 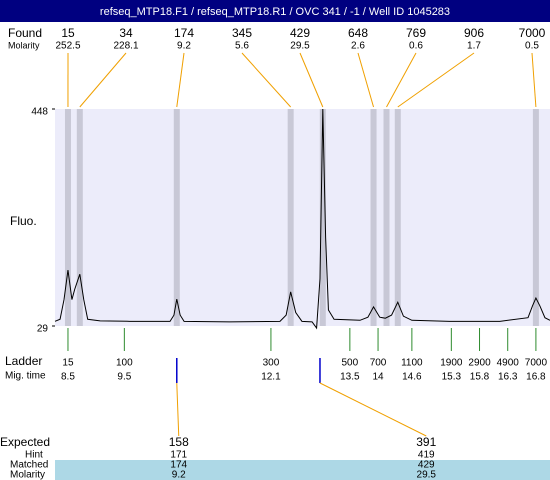 What do you see at coordinates (25, 442) in the screenshot?
I see `expected-label: Expected` at bounding box center [25, 442].